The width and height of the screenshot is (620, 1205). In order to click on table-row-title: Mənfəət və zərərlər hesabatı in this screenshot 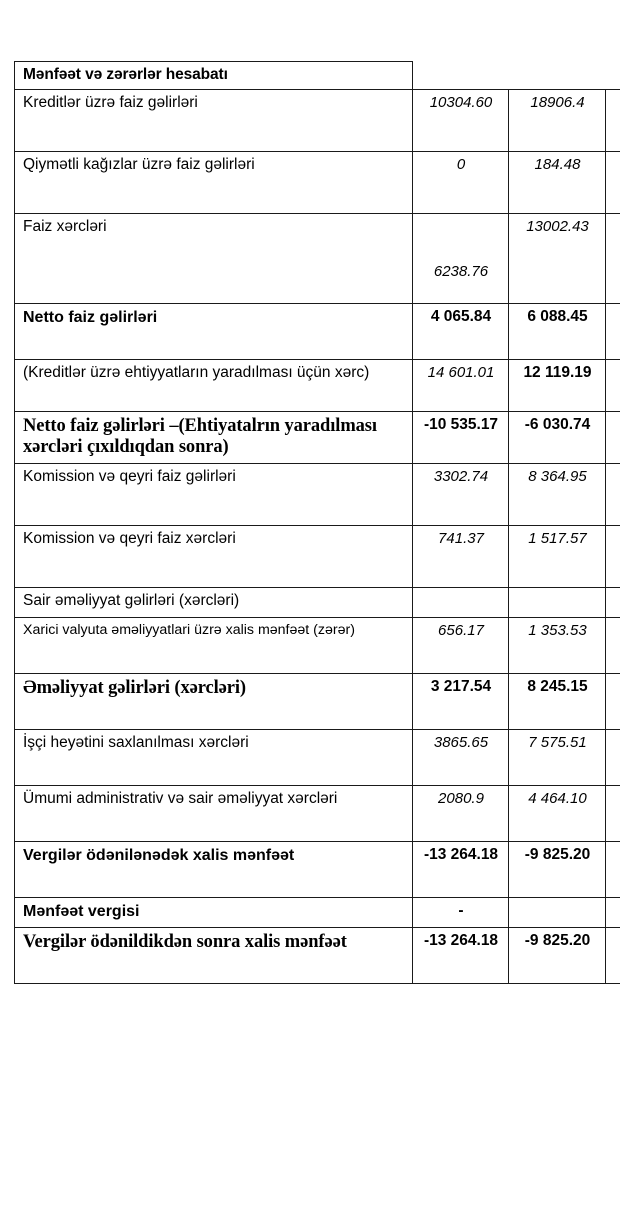, I will do `click(317, 75)`.